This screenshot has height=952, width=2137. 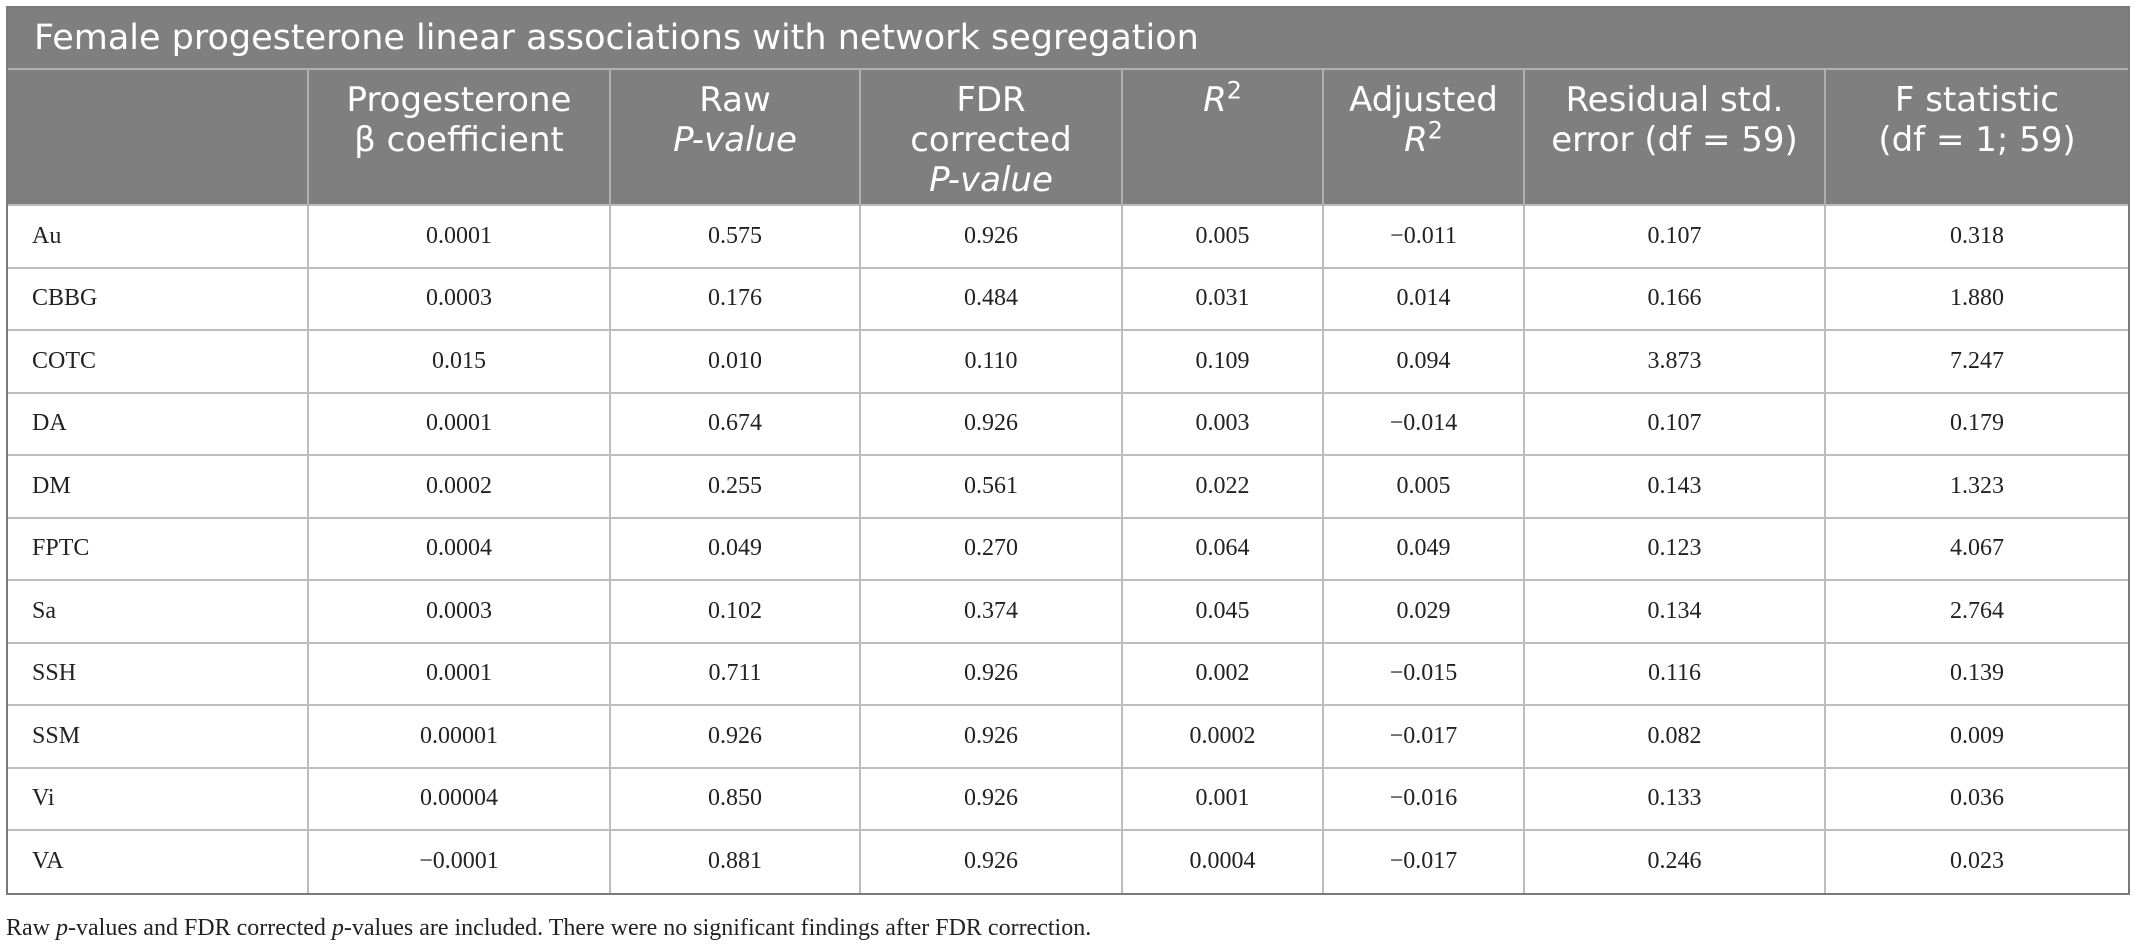 I want to click on header-adj-r2-line2: R2, so click(x=1423, y=138).